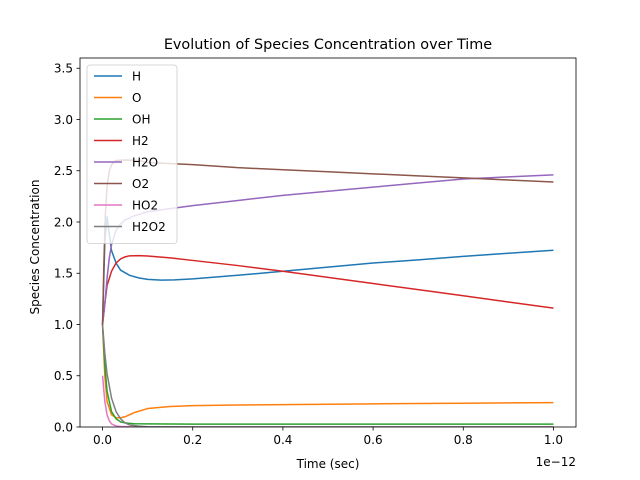 The image size is (640, 480). Describe the element at coordinates (373, 440) in the screenshot. I see `x-tick-label: 0.6` at that location.